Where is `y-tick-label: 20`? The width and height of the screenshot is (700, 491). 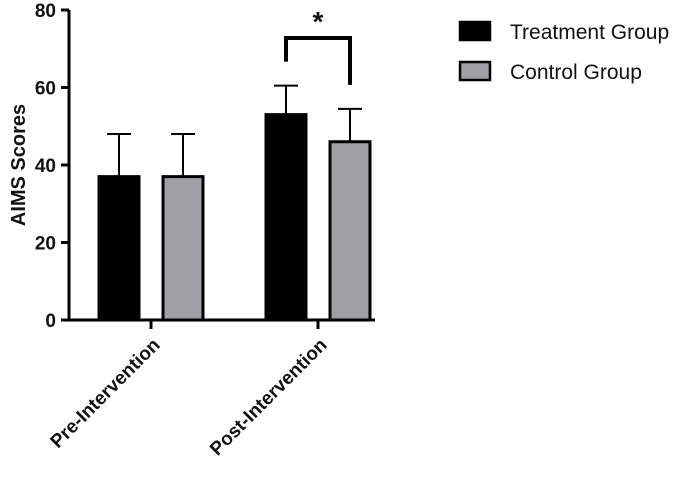 y-tick-label: 20 is located at coordinates (45, 244).